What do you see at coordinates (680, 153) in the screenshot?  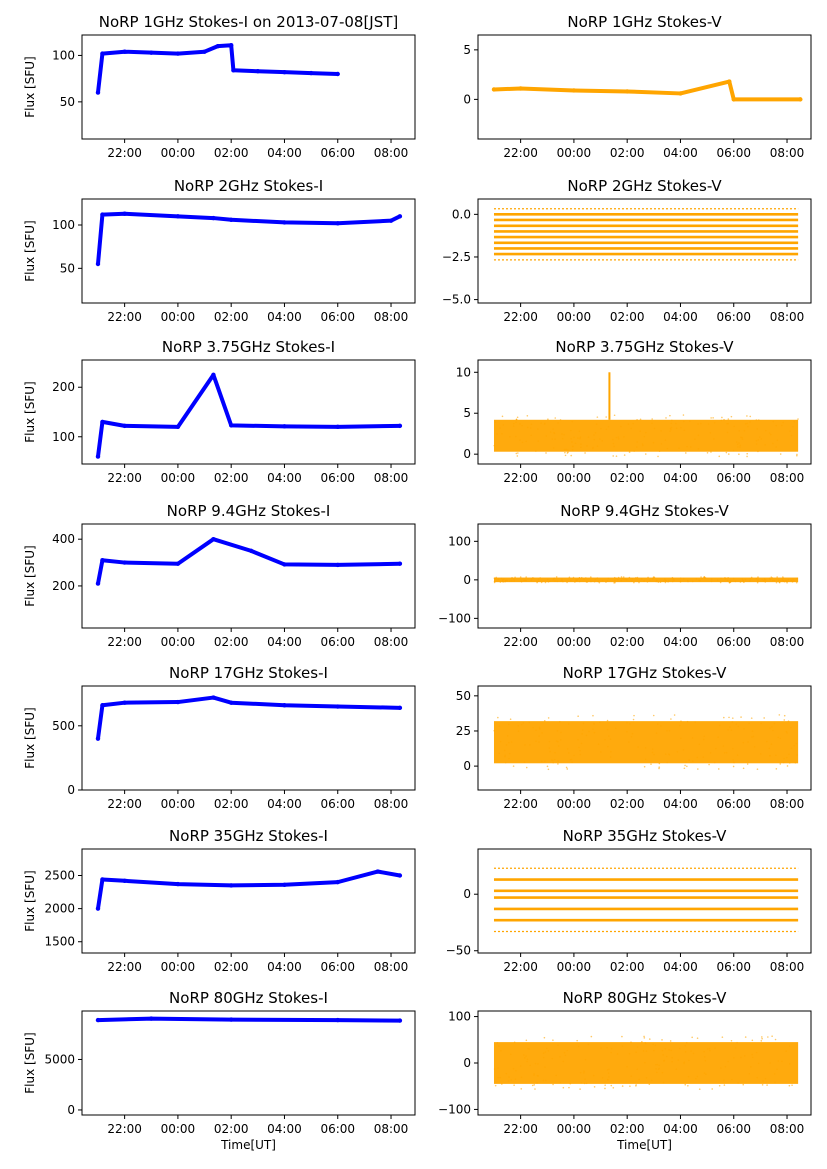 I see `panel-1-xtick-label: 04:00` at bounding box center [680, 153].